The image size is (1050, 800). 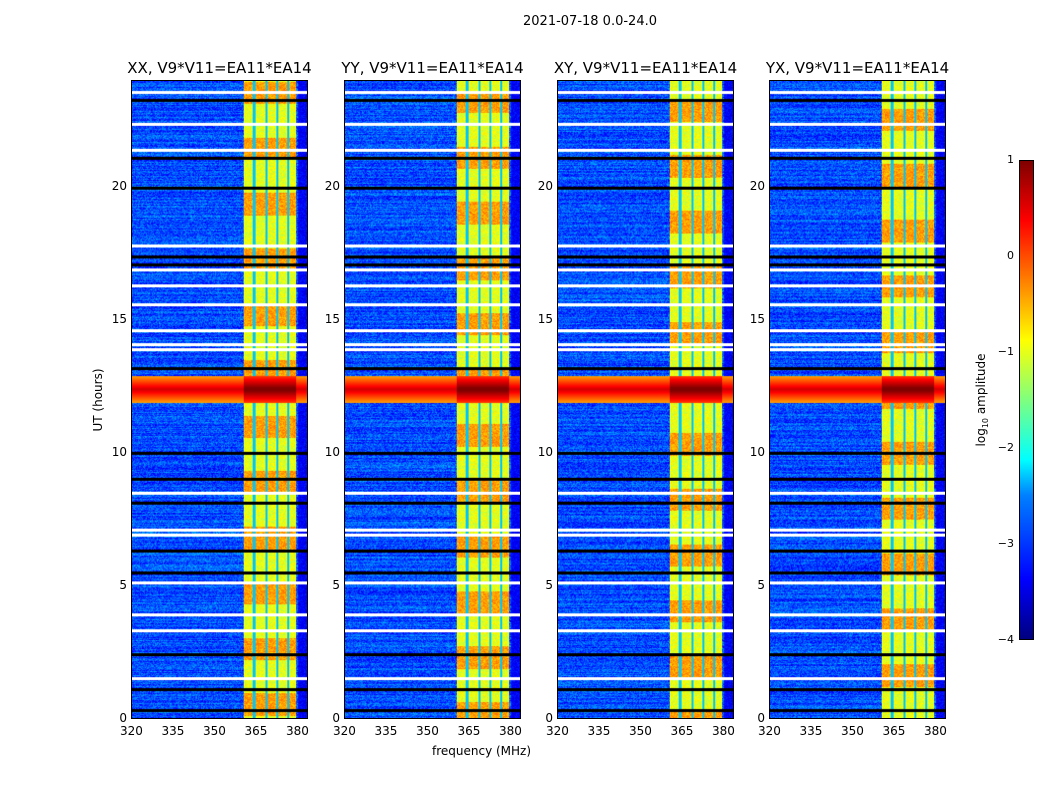 I want to click on panel-title: YX, V9*V11=EA11*EA14, so click(x=857, y=68).